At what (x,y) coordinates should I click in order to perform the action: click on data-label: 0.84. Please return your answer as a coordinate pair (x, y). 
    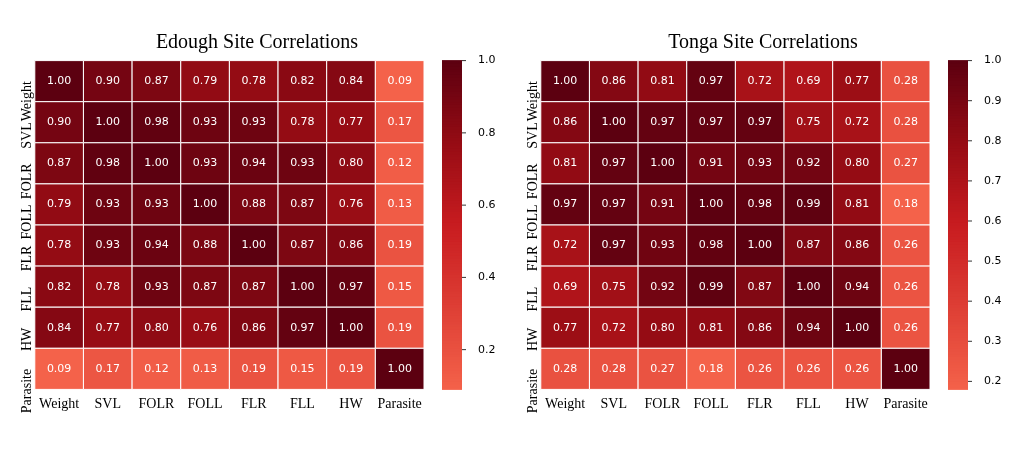
    Looking at the image, I should click on (59, 327).